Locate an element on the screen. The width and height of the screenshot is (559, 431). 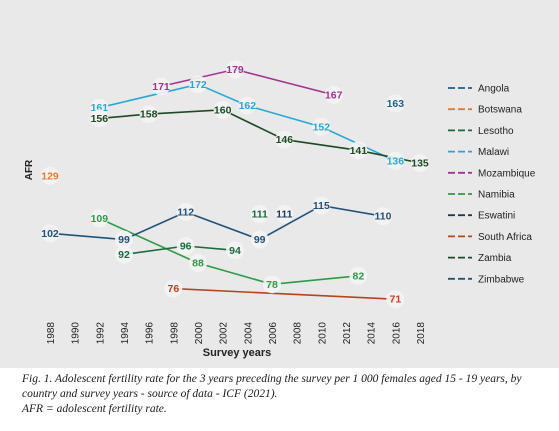
data-label-lesotho-0: 111 is located at coordinates (259, 215).